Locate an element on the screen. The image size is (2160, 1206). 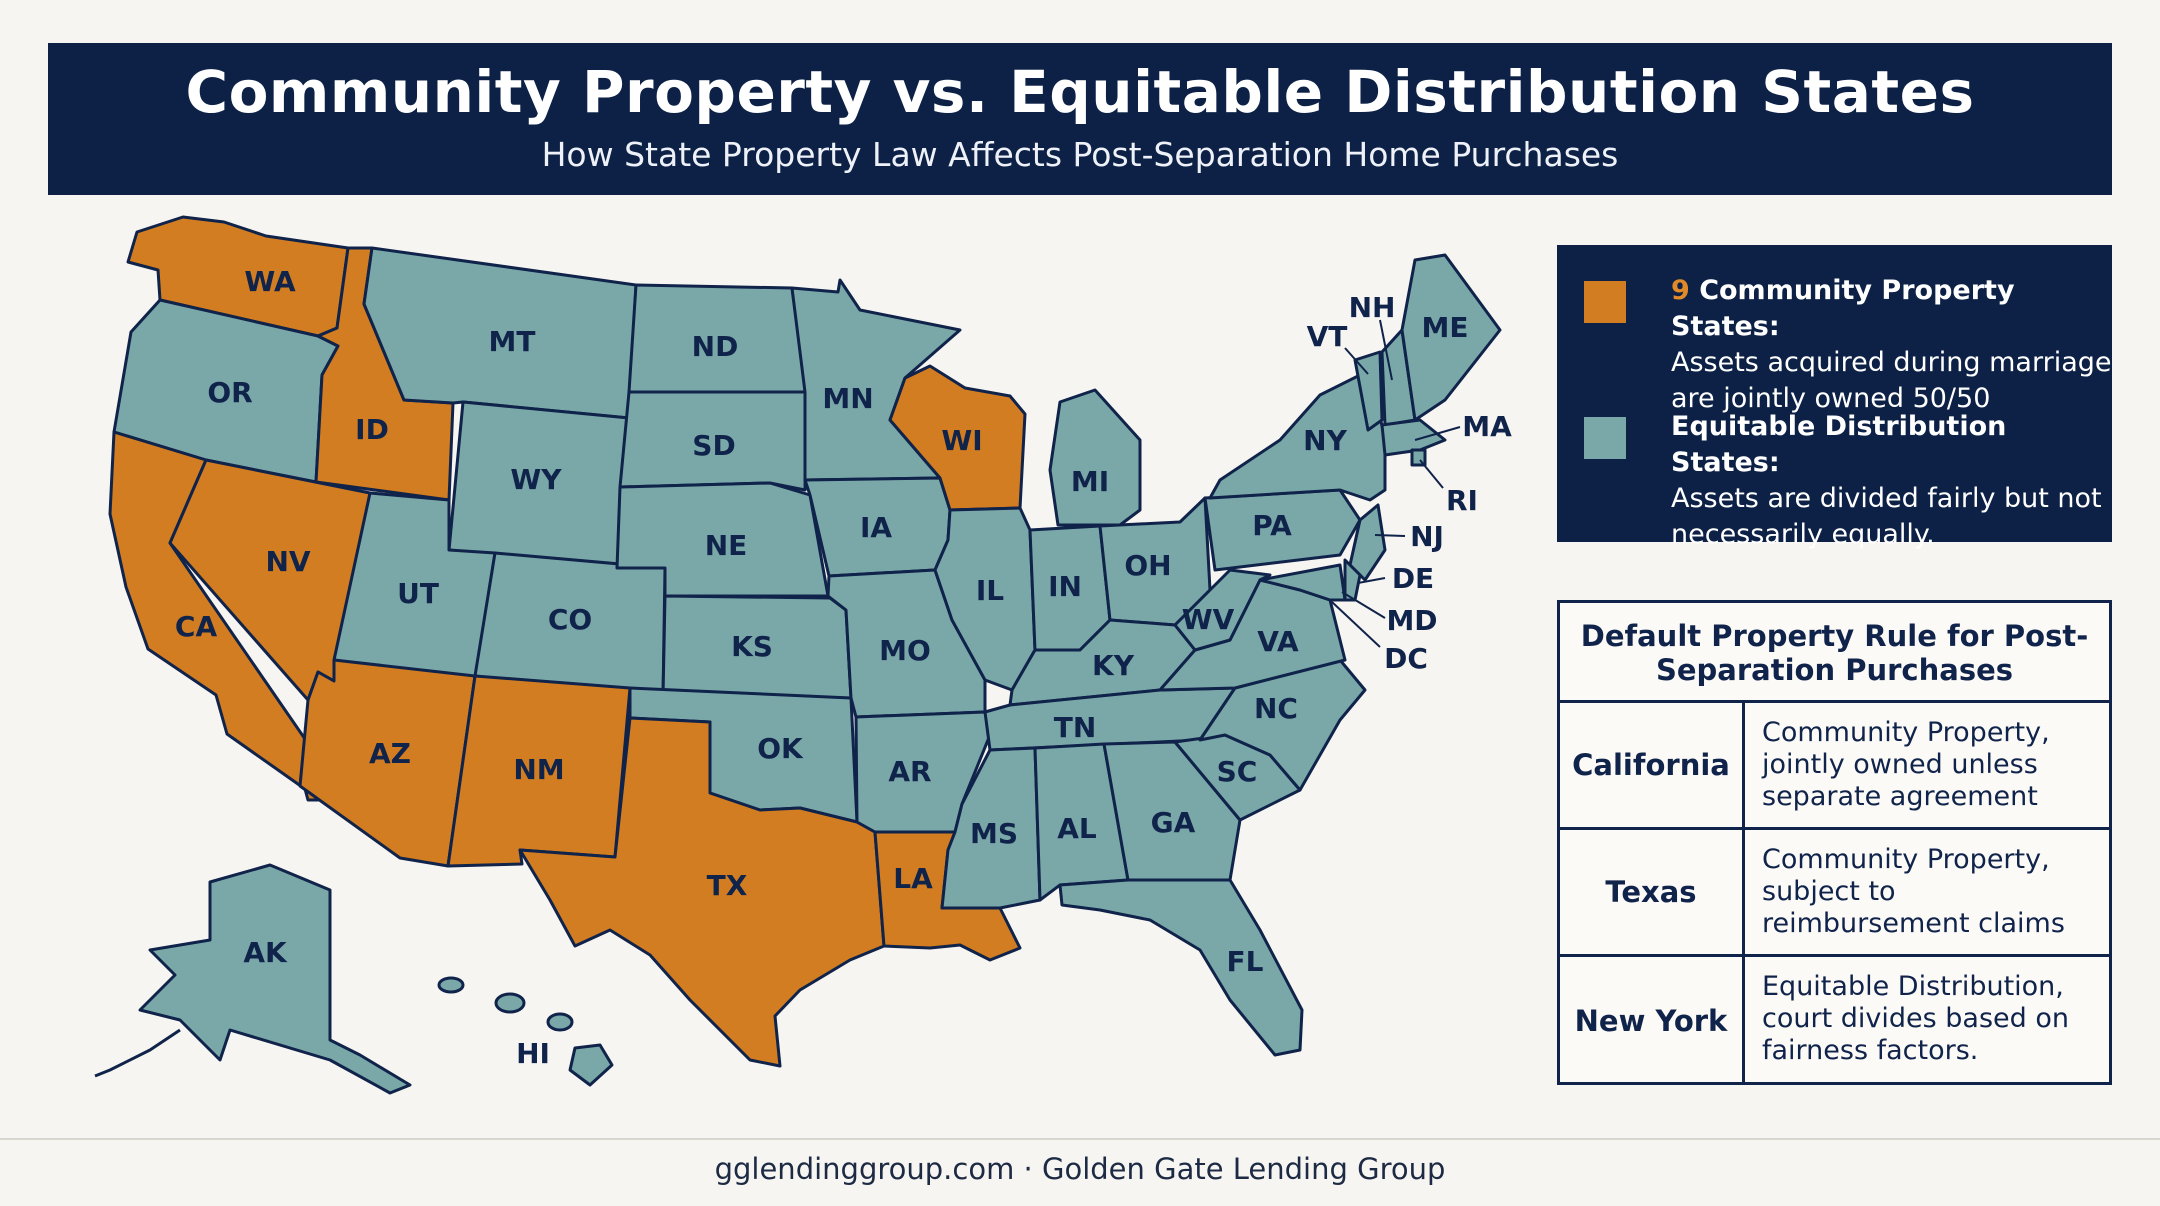
label-NC: NC is located at coordinates (1276, 708).